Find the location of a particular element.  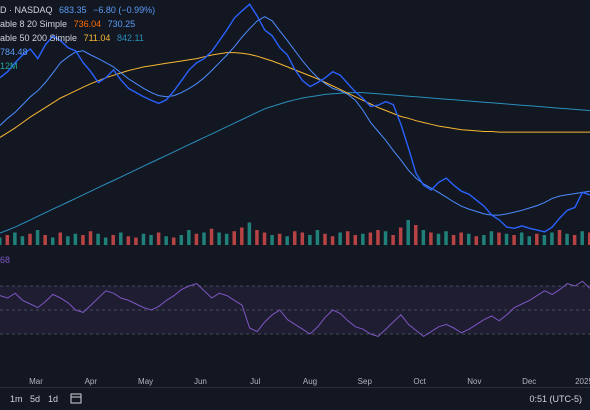

ma1-label: able 8 20 Simple is located at coordinates (34, 24).